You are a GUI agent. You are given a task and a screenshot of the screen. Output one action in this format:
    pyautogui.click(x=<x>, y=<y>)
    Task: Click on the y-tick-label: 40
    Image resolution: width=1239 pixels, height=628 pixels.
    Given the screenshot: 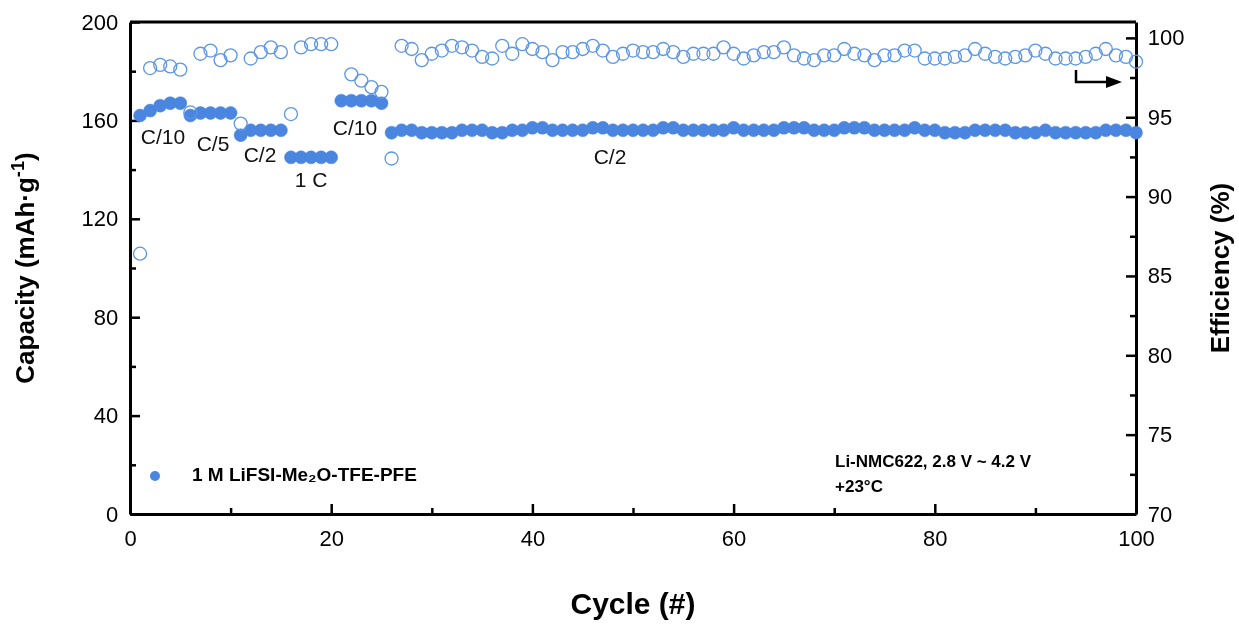 What is the action you would take?
    pyautogui.click(x=106, y=416)
    